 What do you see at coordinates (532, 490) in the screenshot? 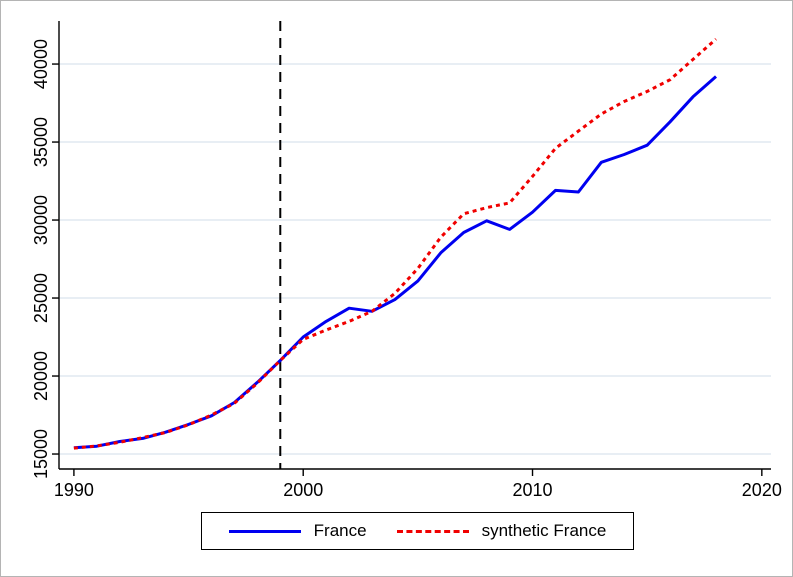
I see `x-tick-label: 2010` at bounding box center [532, 490].